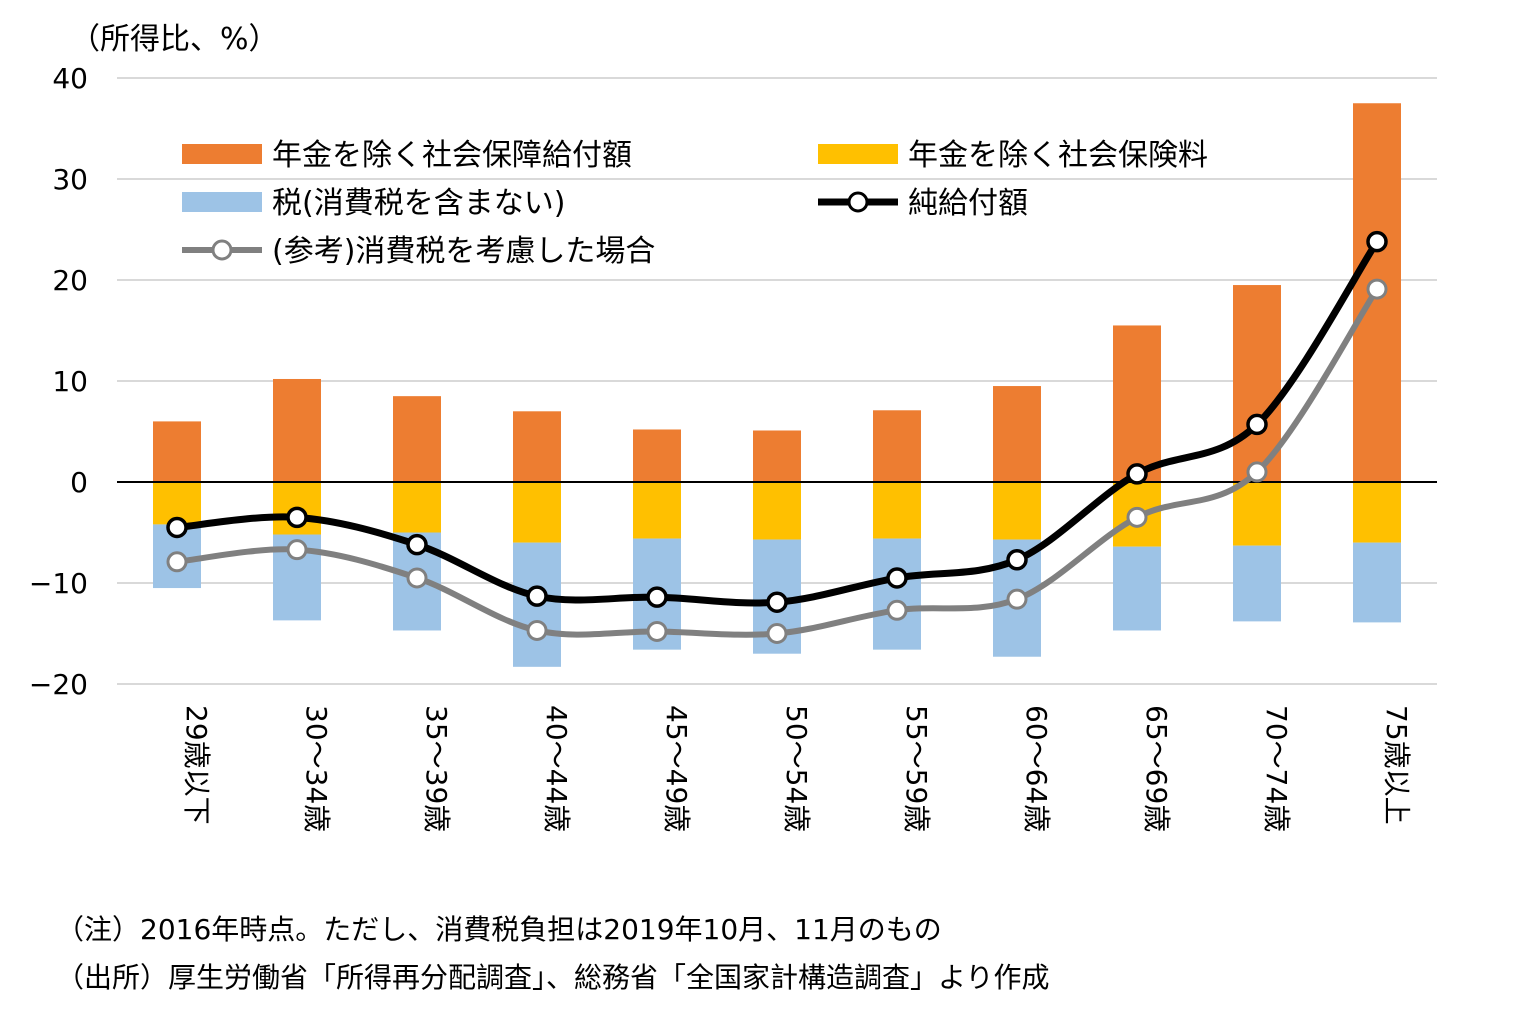 The image size is (1522, 1013). Describe the element at coordinates (58, 583) in the screenshot. I see `y-tick-label: −10` at that location.